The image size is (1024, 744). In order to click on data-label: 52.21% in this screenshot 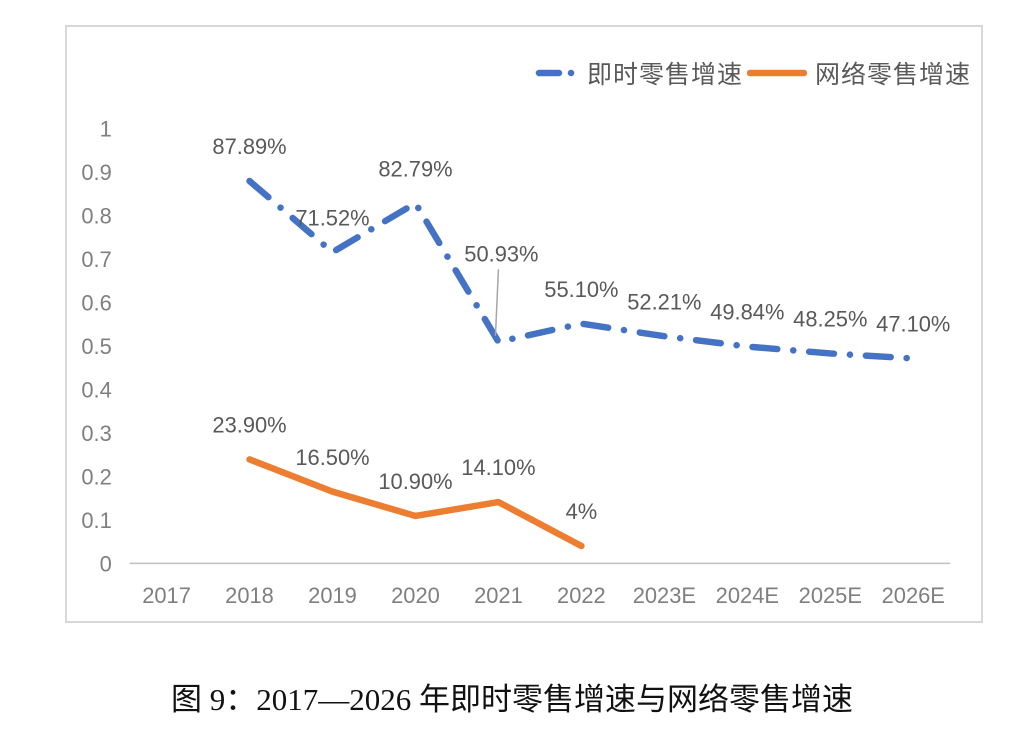, I will do `click(664, 301)`.